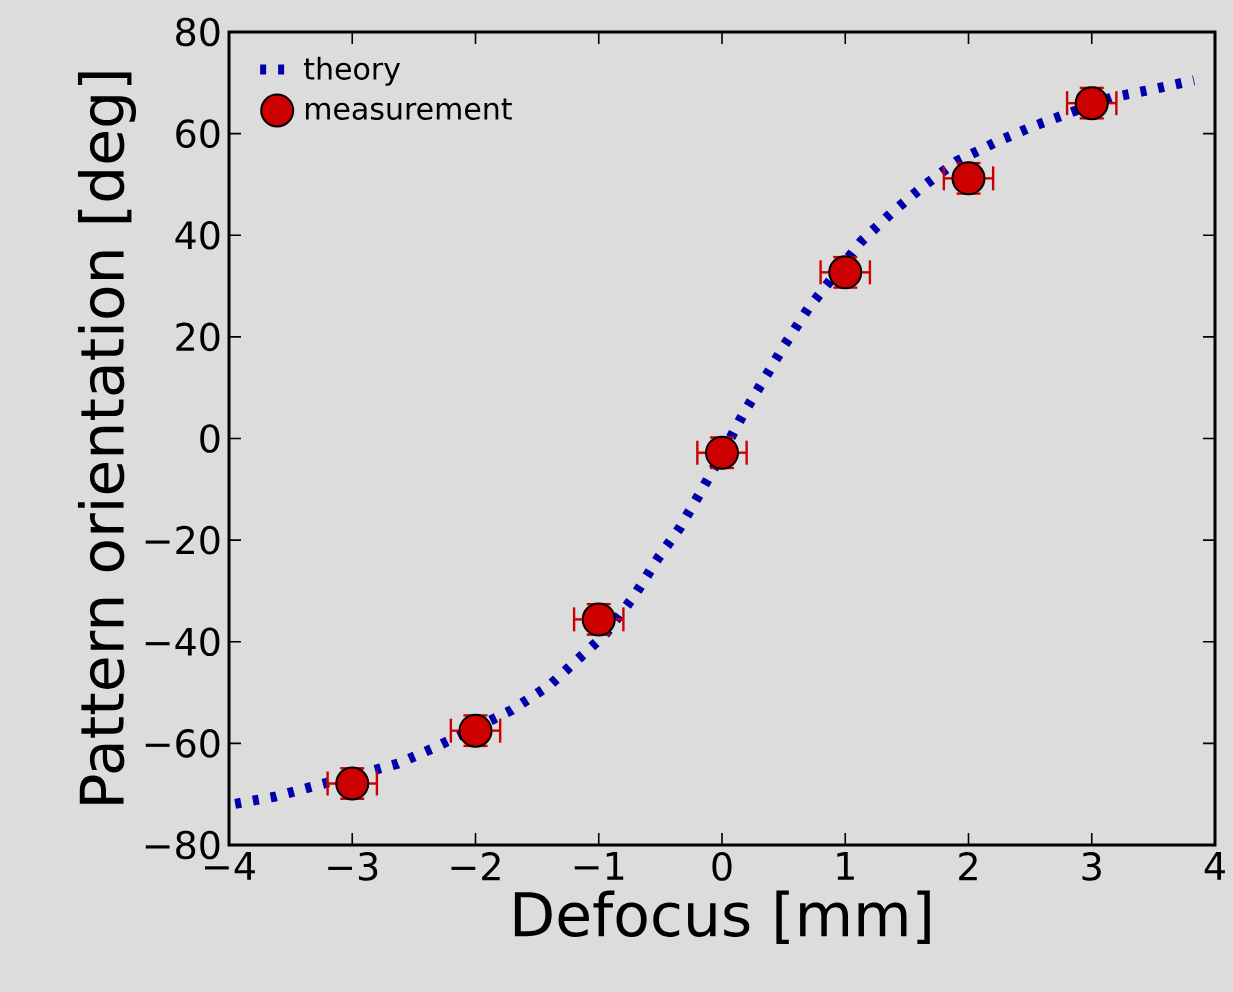 The width and height of the screenshot is (1233, 992). What do you see at coordinates (968, 866) in the screenshot?
I see `x-tick-label: 2` at bounding box center [968, 866].